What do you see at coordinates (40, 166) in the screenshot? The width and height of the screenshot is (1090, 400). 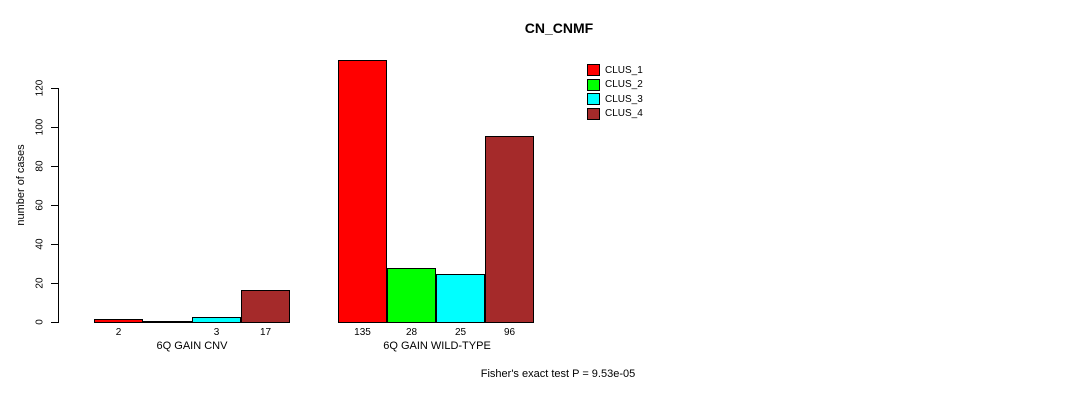 I see `y-tick-label: 80` at bounding box center [40, 166].